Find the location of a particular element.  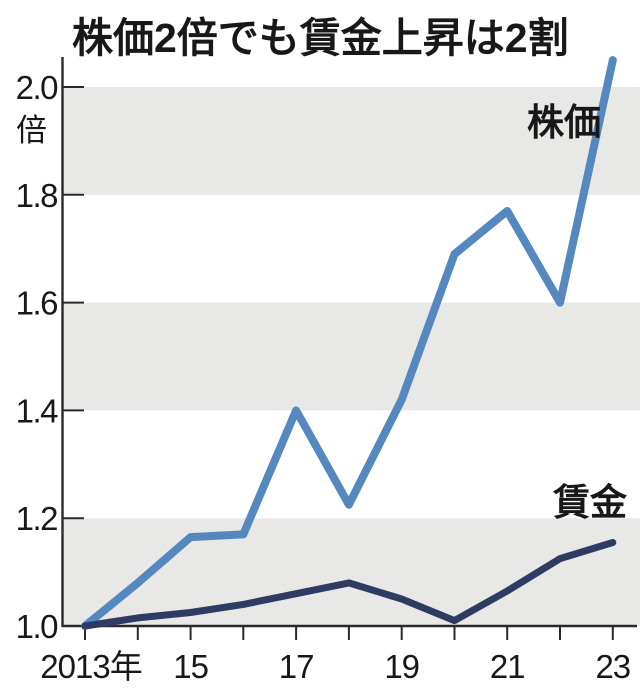

y-tick-label: 1.6 is located at coordinates (37, 303).